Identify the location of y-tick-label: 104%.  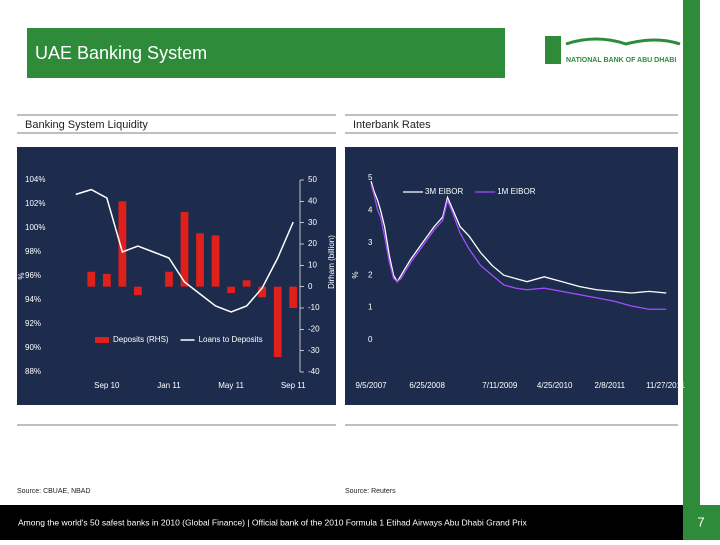
(35, 179).